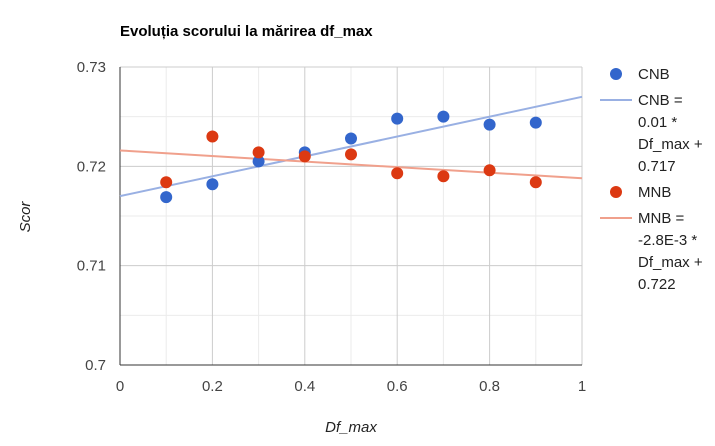 This screenshot has width=715, height=446. What do you see at coordinates (670, 144) in the screenshot?
I see `legend-trend-label-cnb: Df_max +` at bounding box center [670, 144].